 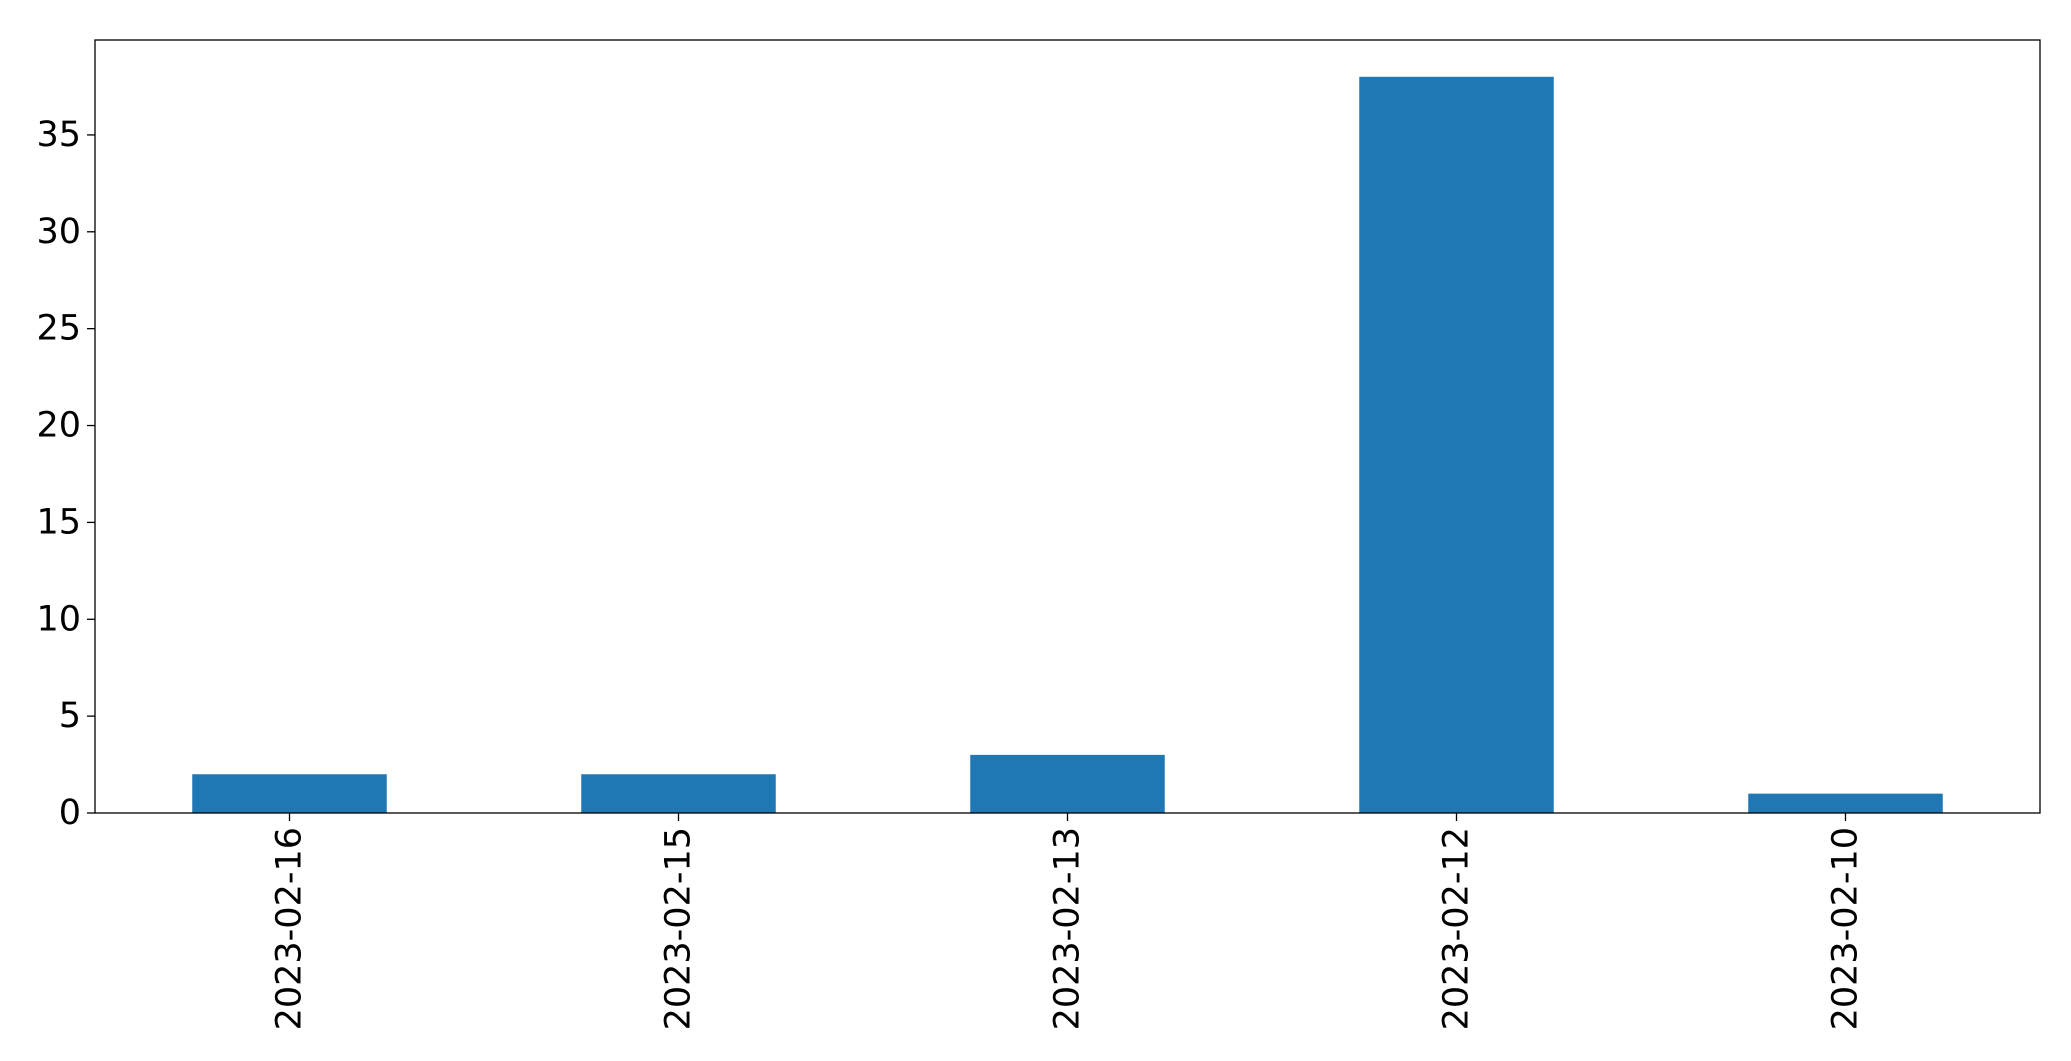 I want to click on y-tick-label: 0, so click(x=70, y=813).